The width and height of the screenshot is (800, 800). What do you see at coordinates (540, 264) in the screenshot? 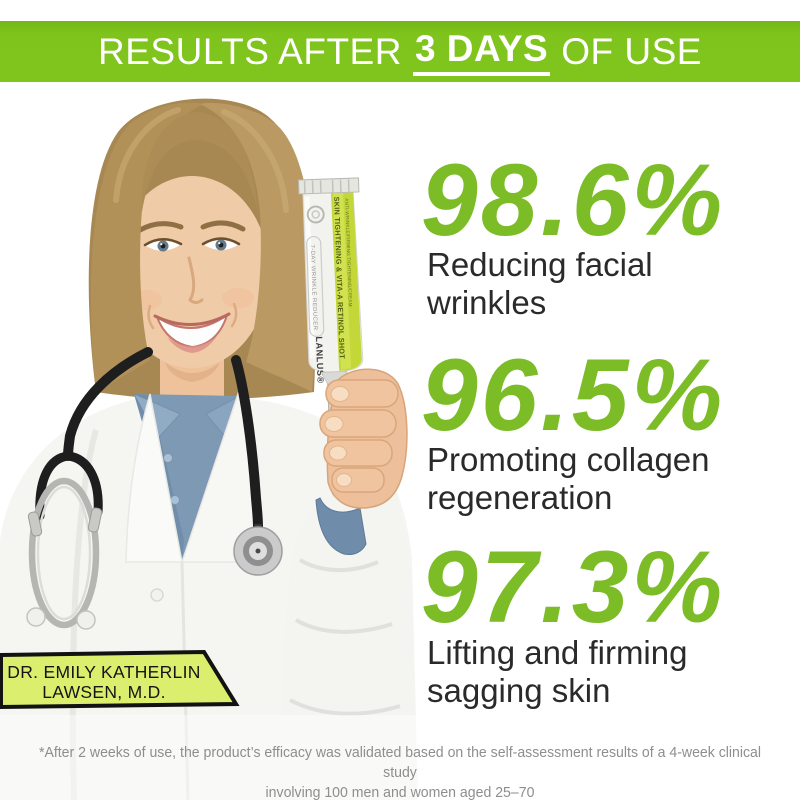
I see `stat-label-line: Reducing facial` at bounding box center [540, 264].